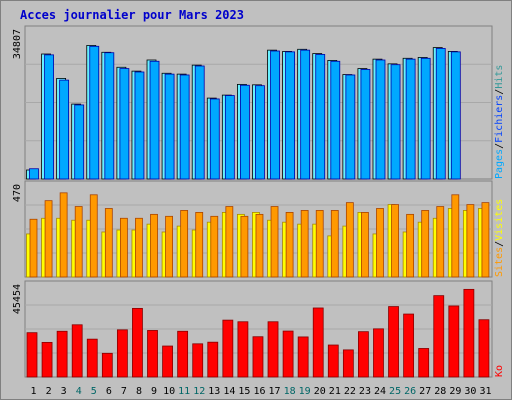 The image size is (512, 400). I want to click on day-label-1: 1, so click(34, 391).